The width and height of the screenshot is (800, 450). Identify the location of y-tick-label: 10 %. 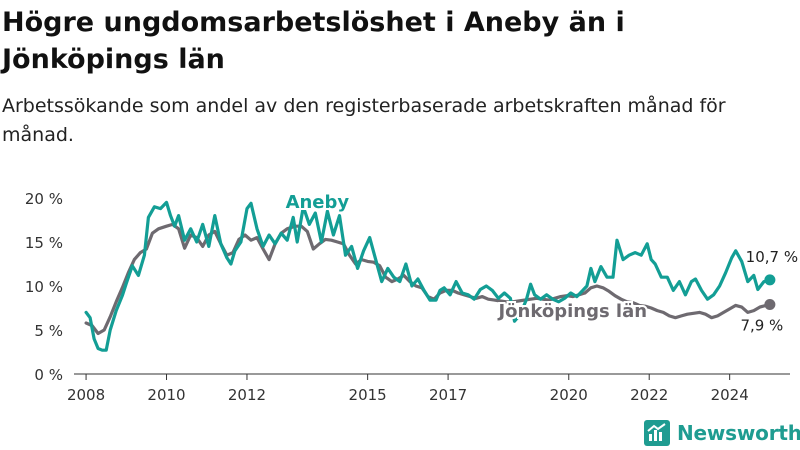
(44, 287).